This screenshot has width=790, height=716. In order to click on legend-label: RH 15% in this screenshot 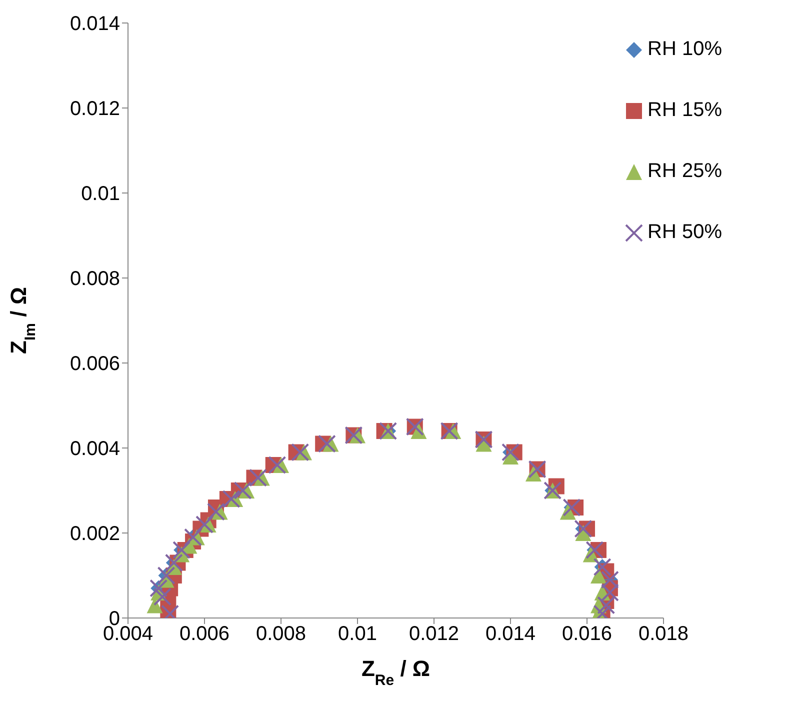, I will do `click(685, 110)`.